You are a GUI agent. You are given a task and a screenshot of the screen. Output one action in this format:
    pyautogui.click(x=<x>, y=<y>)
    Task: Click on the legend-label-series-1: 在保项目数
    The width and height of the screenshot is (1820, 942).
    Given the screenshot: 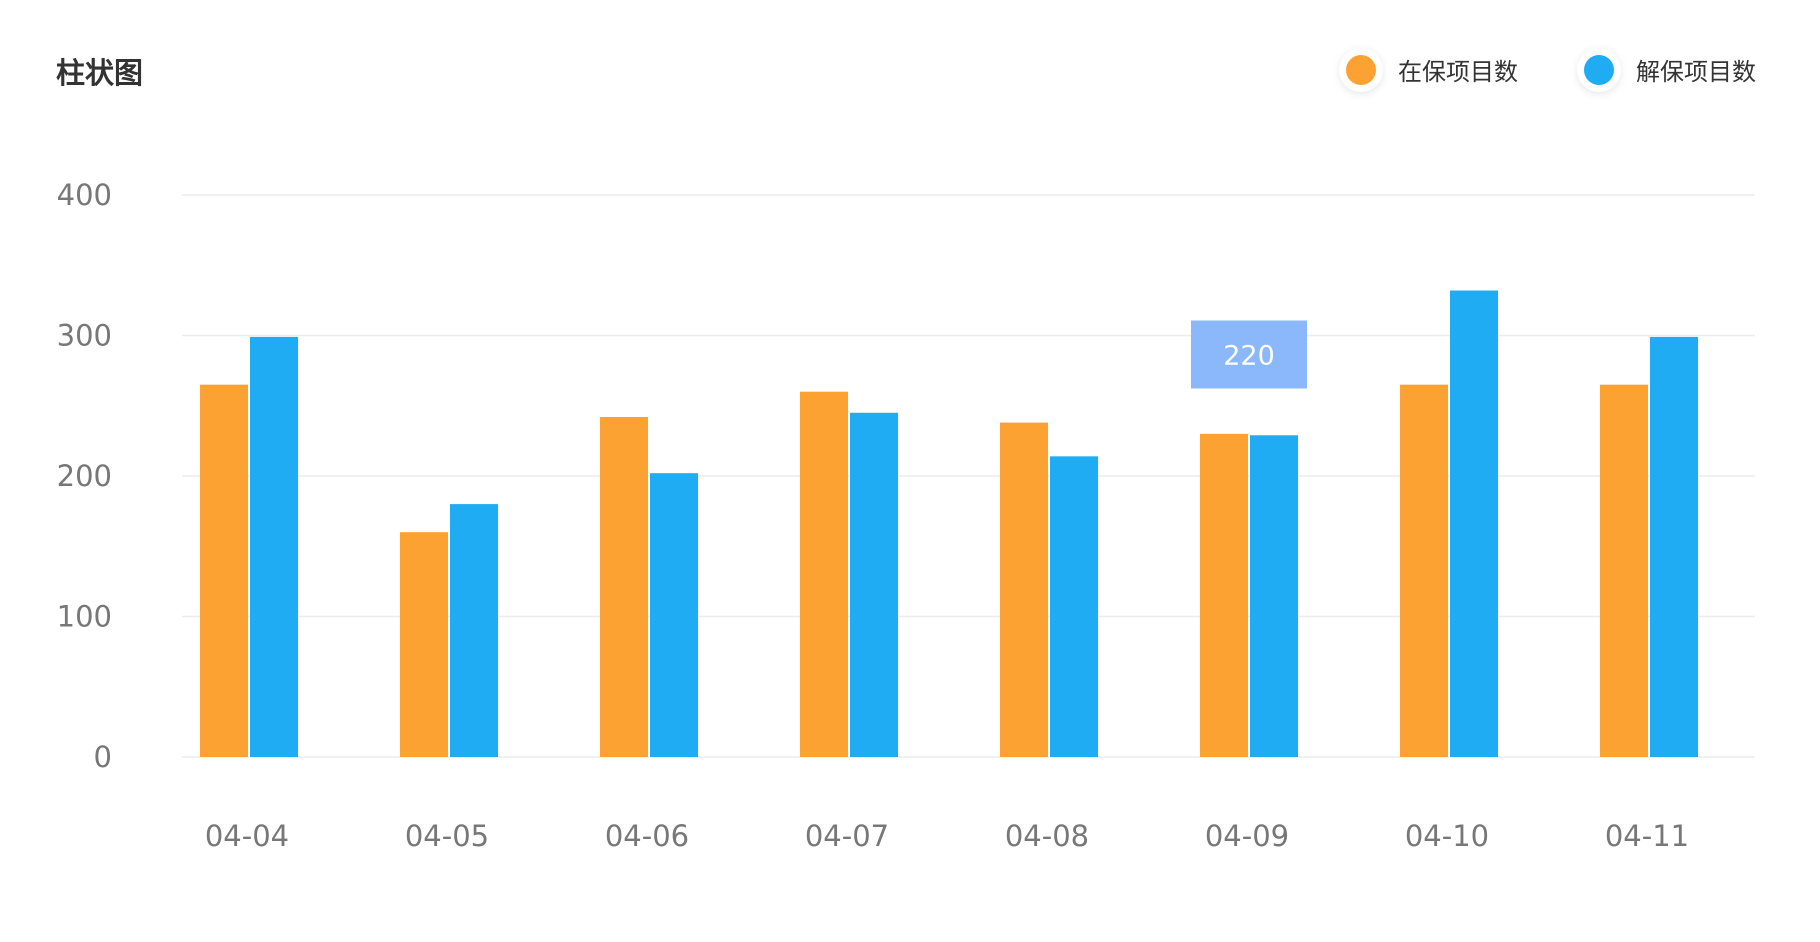 What is the action you would take?
    pyautogui.click(x=1458, y=72)
    